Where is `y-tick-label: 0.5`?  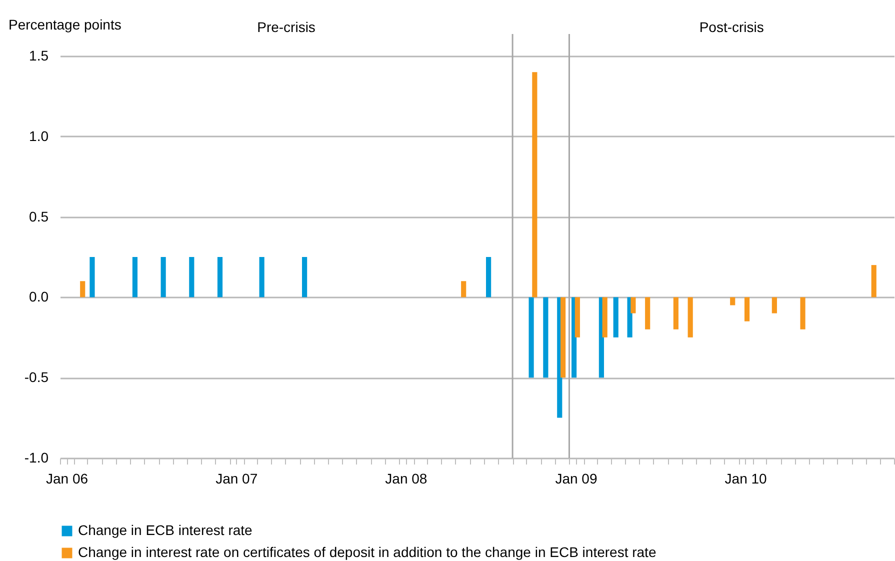
y-tick-label: 0.5 is located at coordinates (39, 216).